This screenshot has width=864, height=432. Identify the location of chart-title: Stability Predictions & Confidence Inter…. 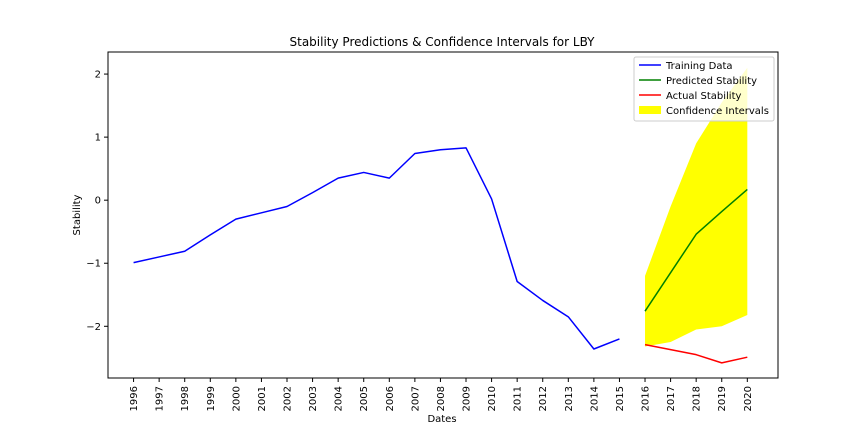
(443, 42).